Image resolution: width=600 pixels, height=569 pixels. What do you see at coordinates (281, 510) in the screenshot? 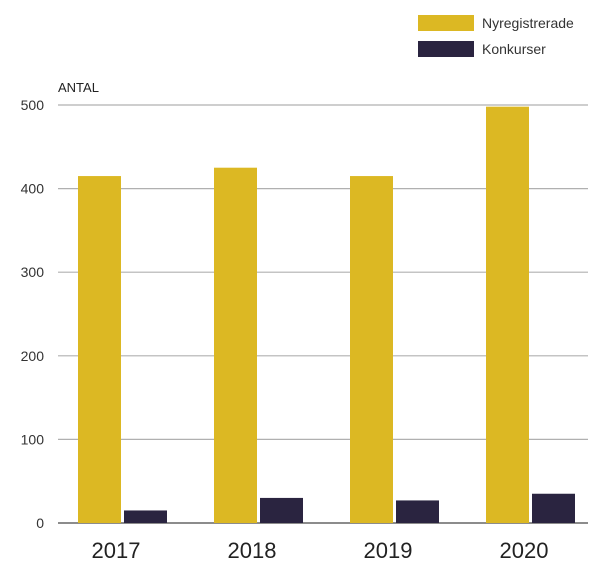
I see `bar-konkurser-2018` at bounding box center [281, 510].